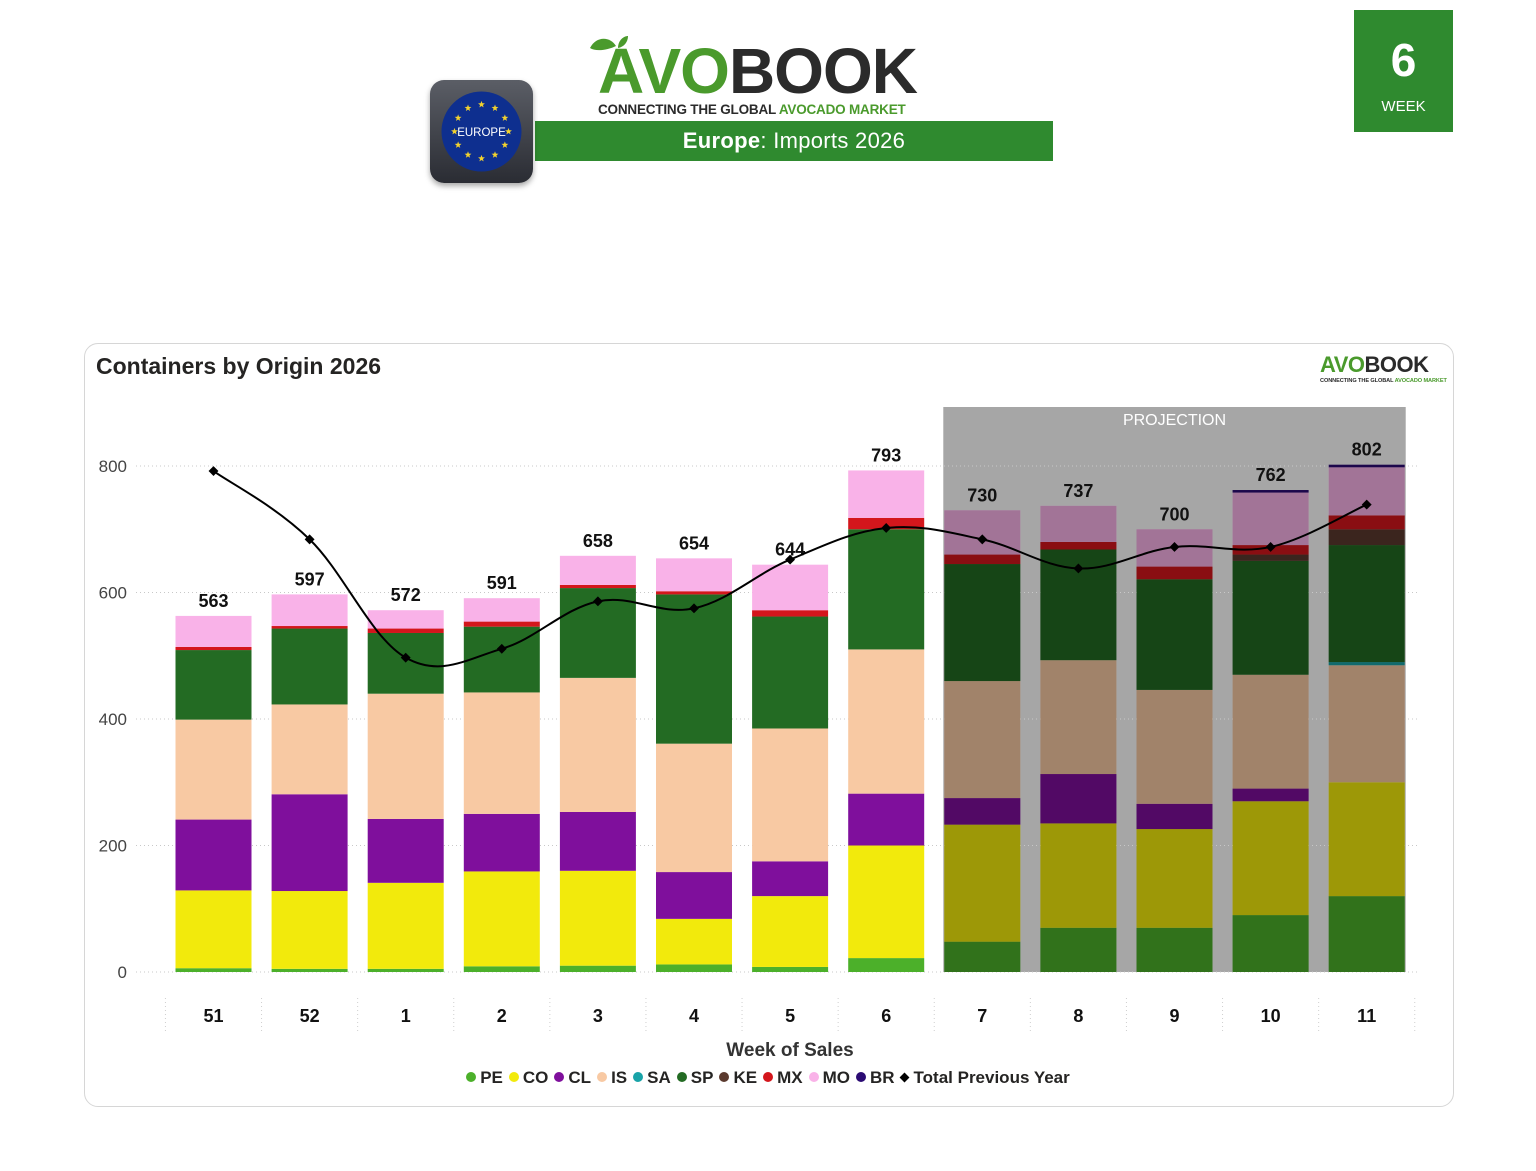 The height and width of the screenshot is (1171, 1536). I want to click on total-data-label: 563, so click(213, 601).